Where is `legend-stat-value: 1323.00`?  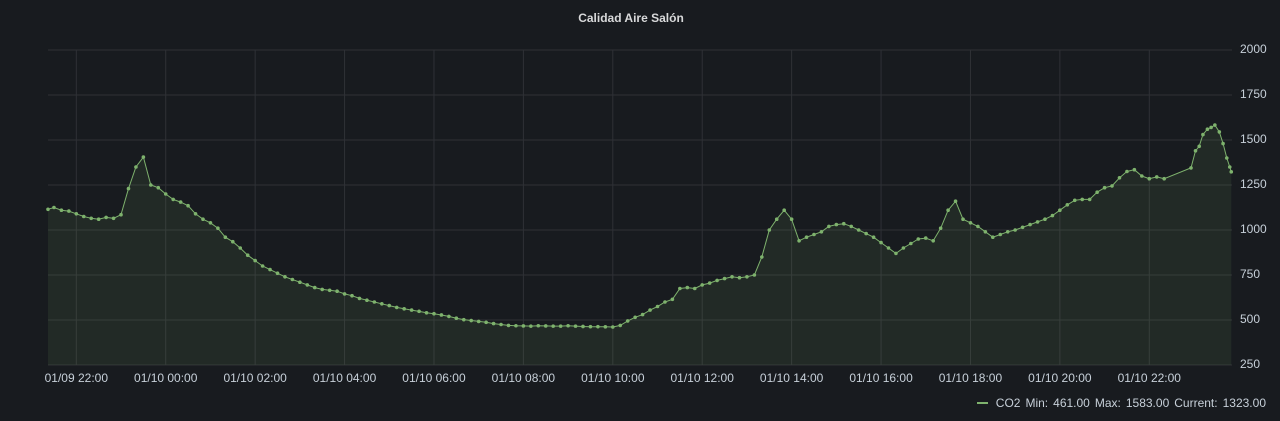
legend-stat-value: 1323.00 is located at coordinates (1244, 403).